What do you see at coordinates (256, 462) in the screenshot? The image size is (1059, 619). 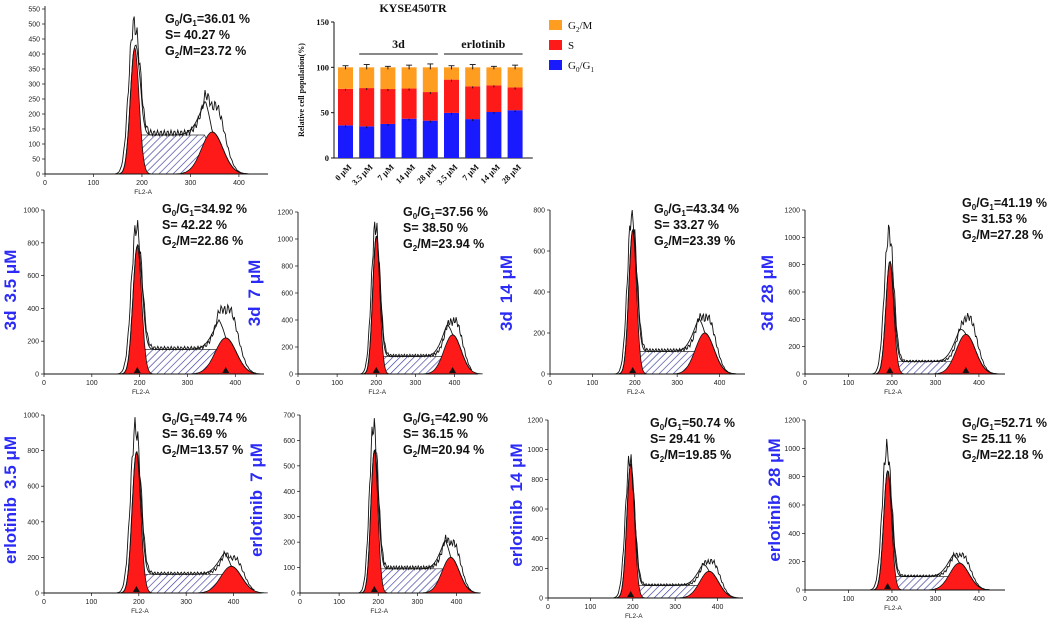 I see `row-label-dose: 7 μM` at bounding box center [256, 462].